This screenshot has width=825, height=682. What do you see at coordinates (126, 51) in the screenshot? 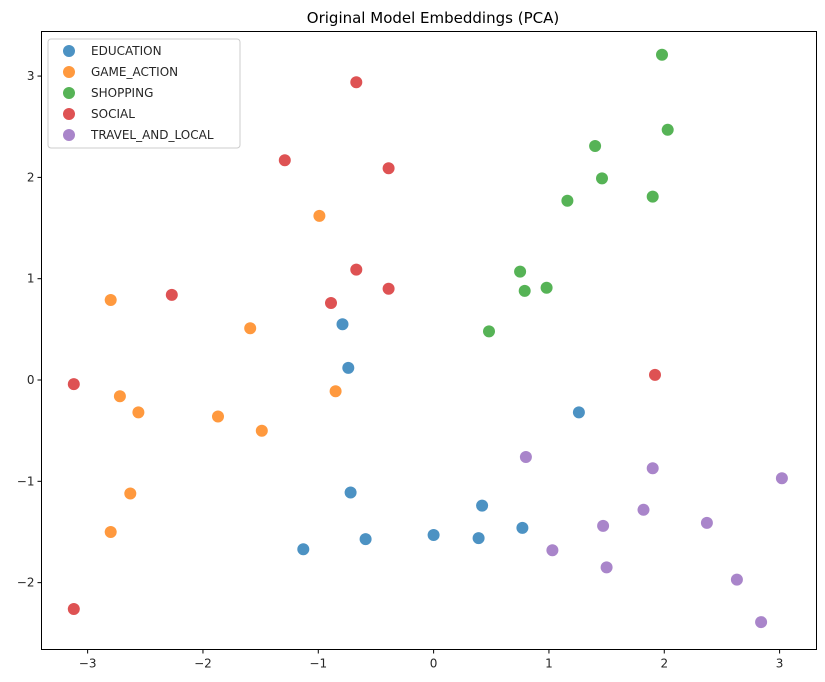
I see `legend-label: EDUCATION` at bounding box center [126, 51].